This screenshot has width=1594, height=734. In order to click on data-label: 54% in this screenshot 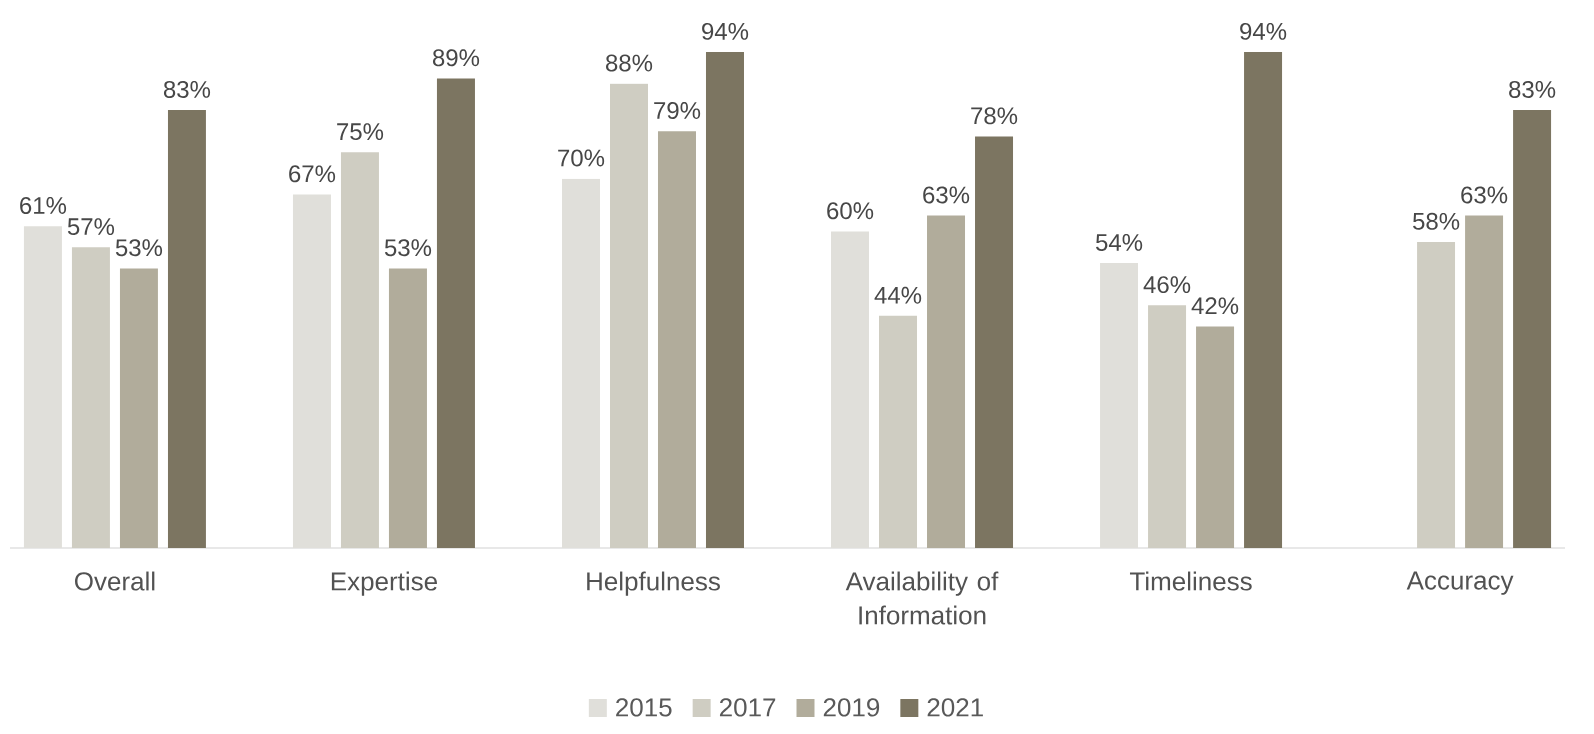, I will do `click(1119, 242)`.